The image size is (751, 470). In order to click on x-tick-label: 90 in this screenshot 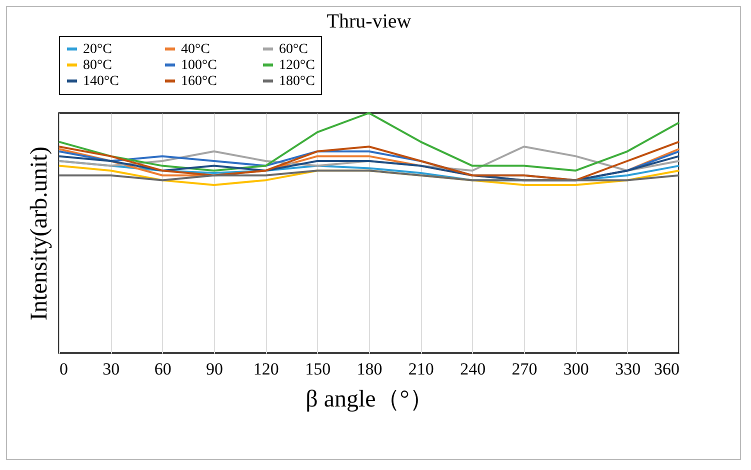, I will do `click(214, 369)`.